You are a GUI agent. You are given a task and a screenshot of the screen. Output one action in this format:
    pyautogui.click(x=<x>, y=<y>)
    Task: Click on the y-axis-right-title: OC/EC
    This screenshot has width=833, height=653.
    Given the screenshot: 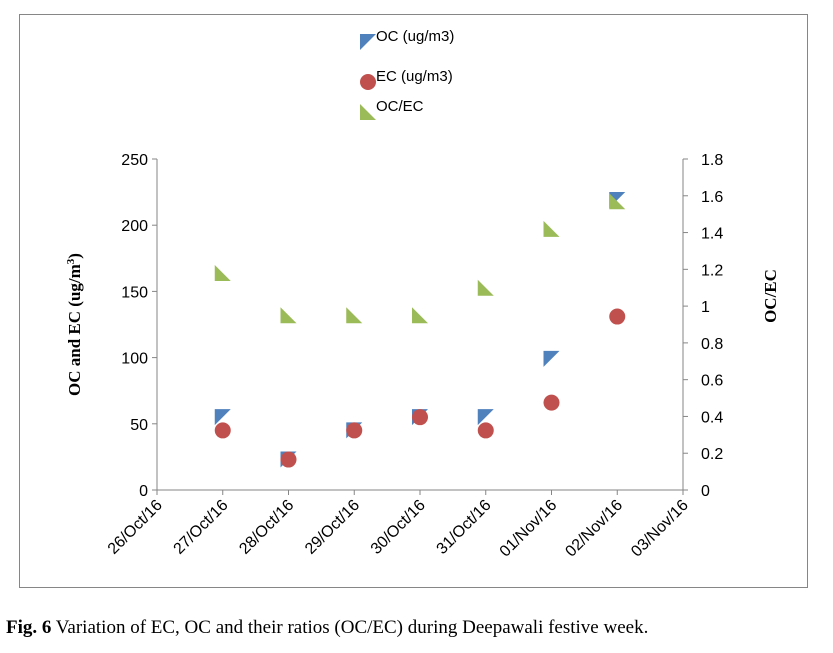 What is the action you would take?
    pyautogui.click(x=770, y=296)
    